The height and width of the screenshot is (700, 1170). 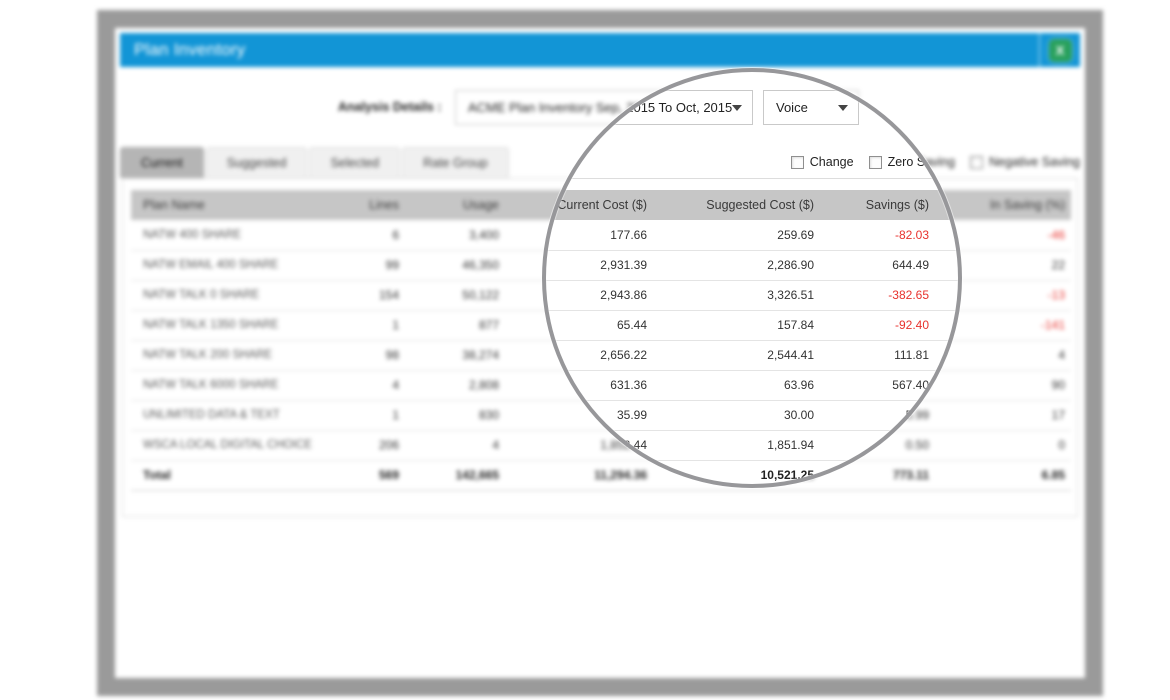 What do you see at coordinates (231, 295) in the screenshot?
I see `cell-plan: NATW TALK 0 SHARE` at bounding box center [231, 295].